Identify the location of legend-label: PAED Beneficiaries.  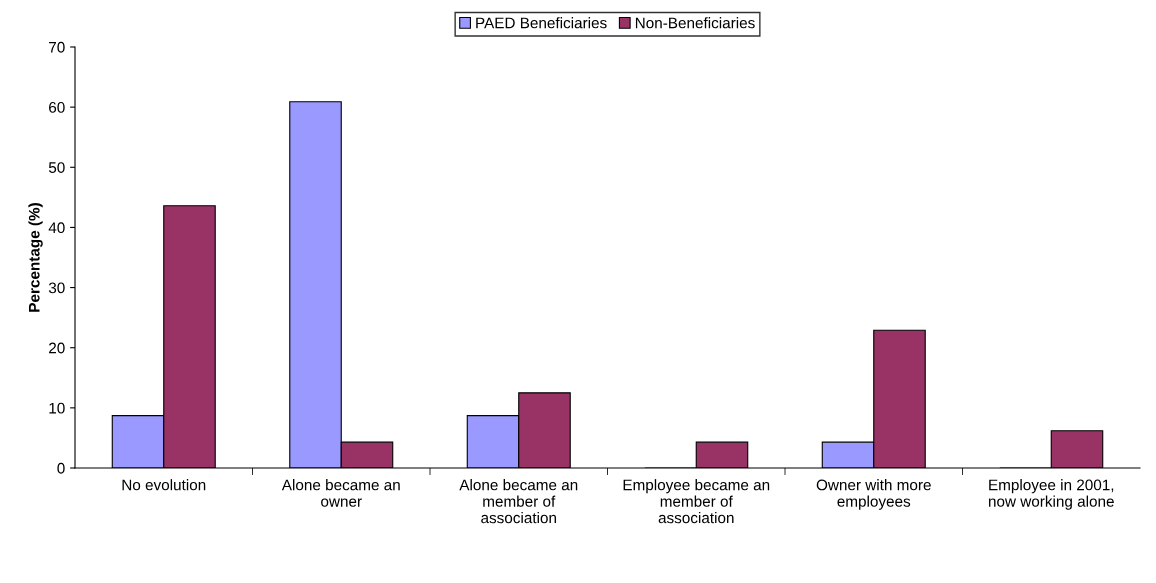
(541, 23).